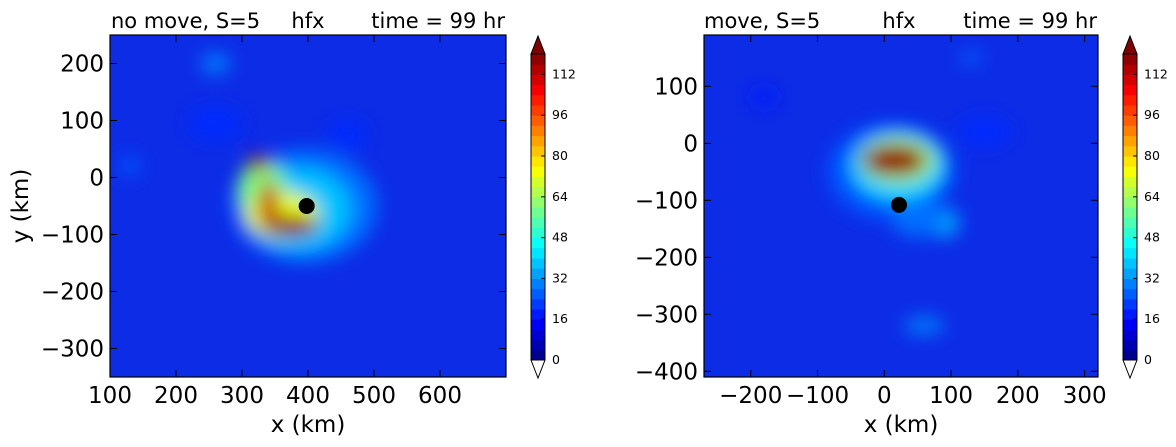 Image resolution: width=1176 pixels, height=447 pixels. I want to click on colorbar-tick-label: 112, so click(1156, 73).